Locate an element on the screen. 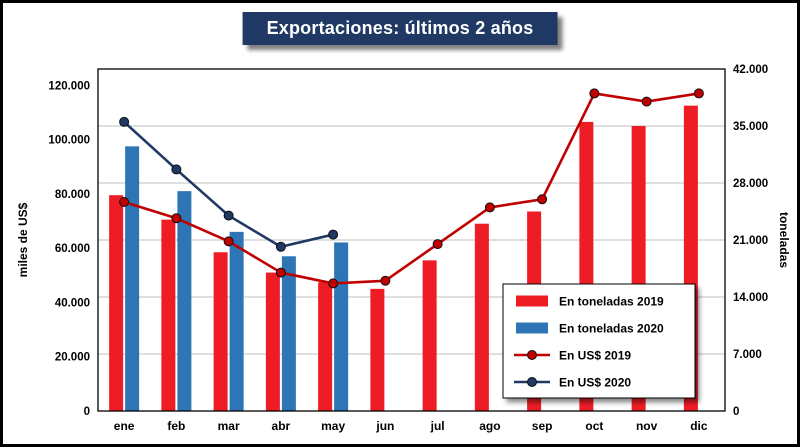 This screenshot has height=447, width=800. x-axis-tick: ene is located at coordinates (124, 426).